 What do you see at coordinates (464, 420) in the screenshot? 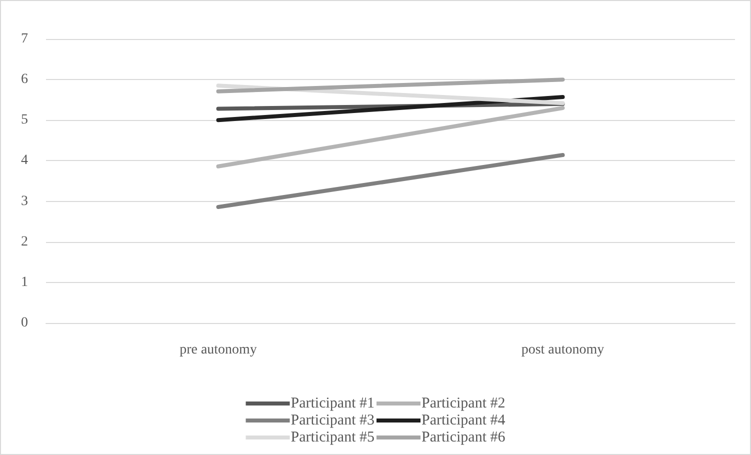
I see `legend-label: Participant #4` at bounding box center [464, 420].